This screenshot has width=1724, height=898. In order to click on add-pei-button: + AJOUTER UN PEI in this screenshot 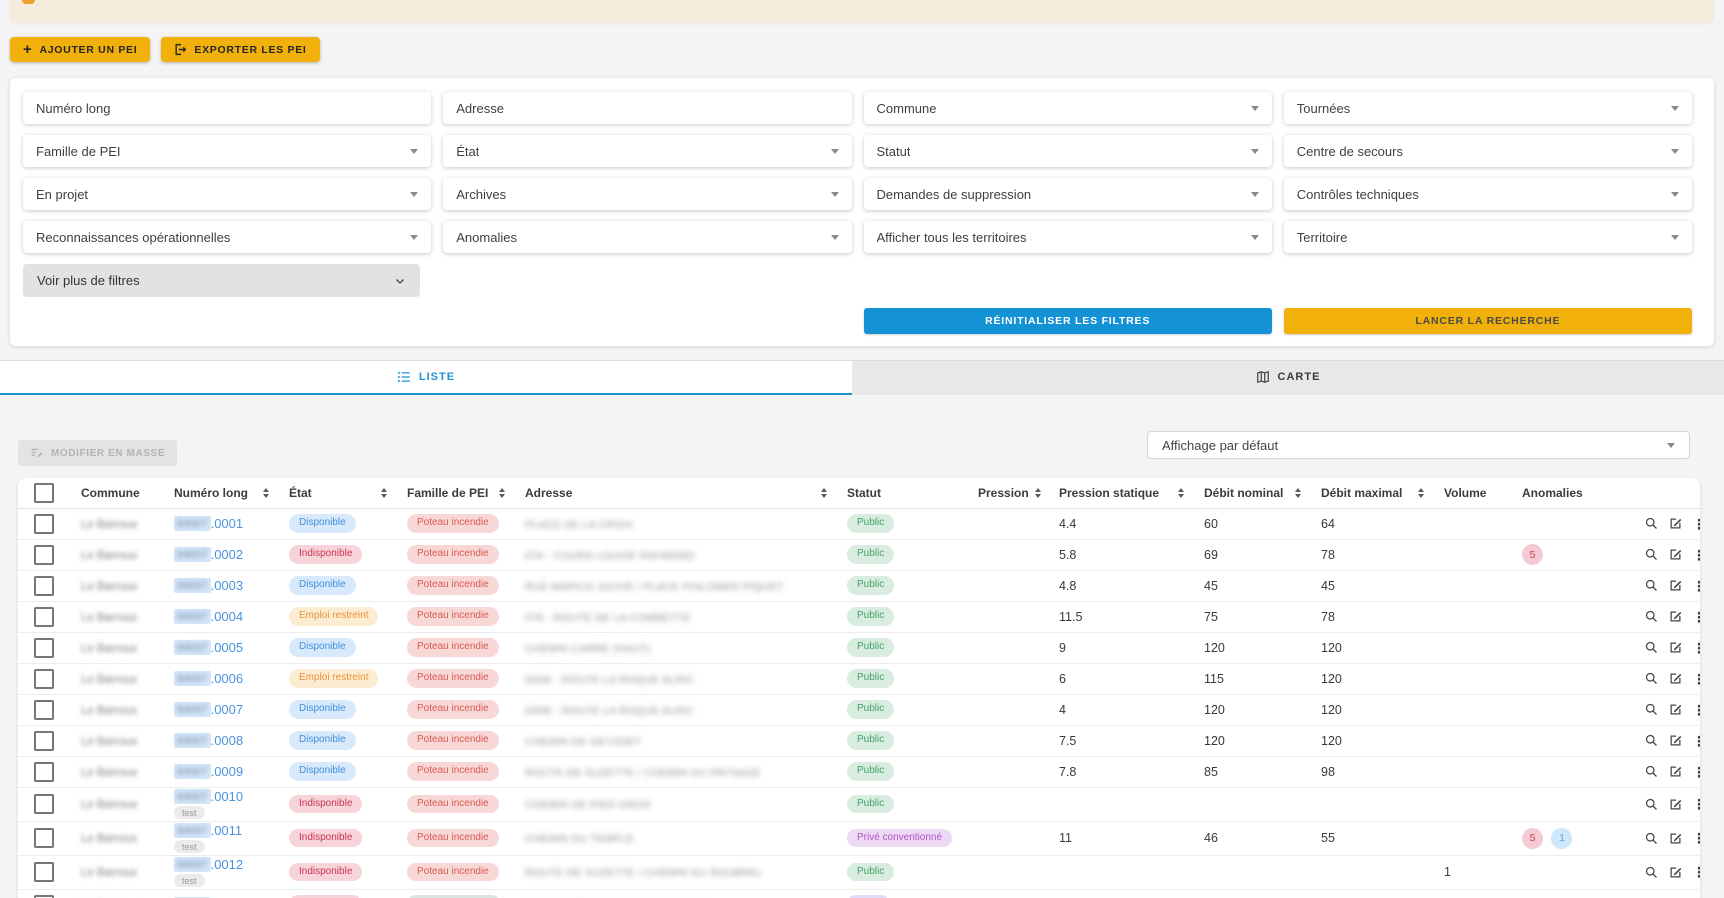, I will do `click(80, 49)`.